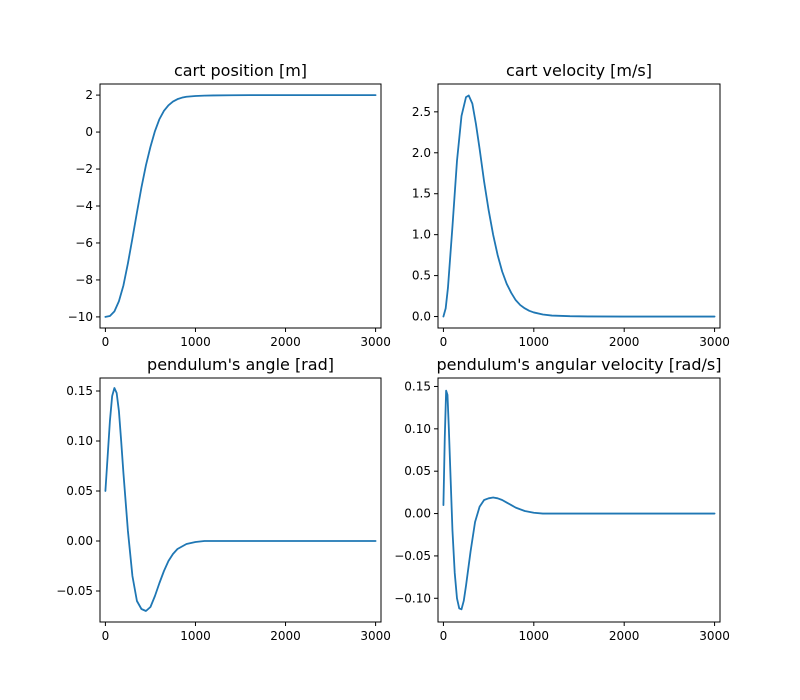  What do you see at coordinates (80, 317) in the screenshot?
I see `y-tick-label: −10` at bounding box center [80, 317].